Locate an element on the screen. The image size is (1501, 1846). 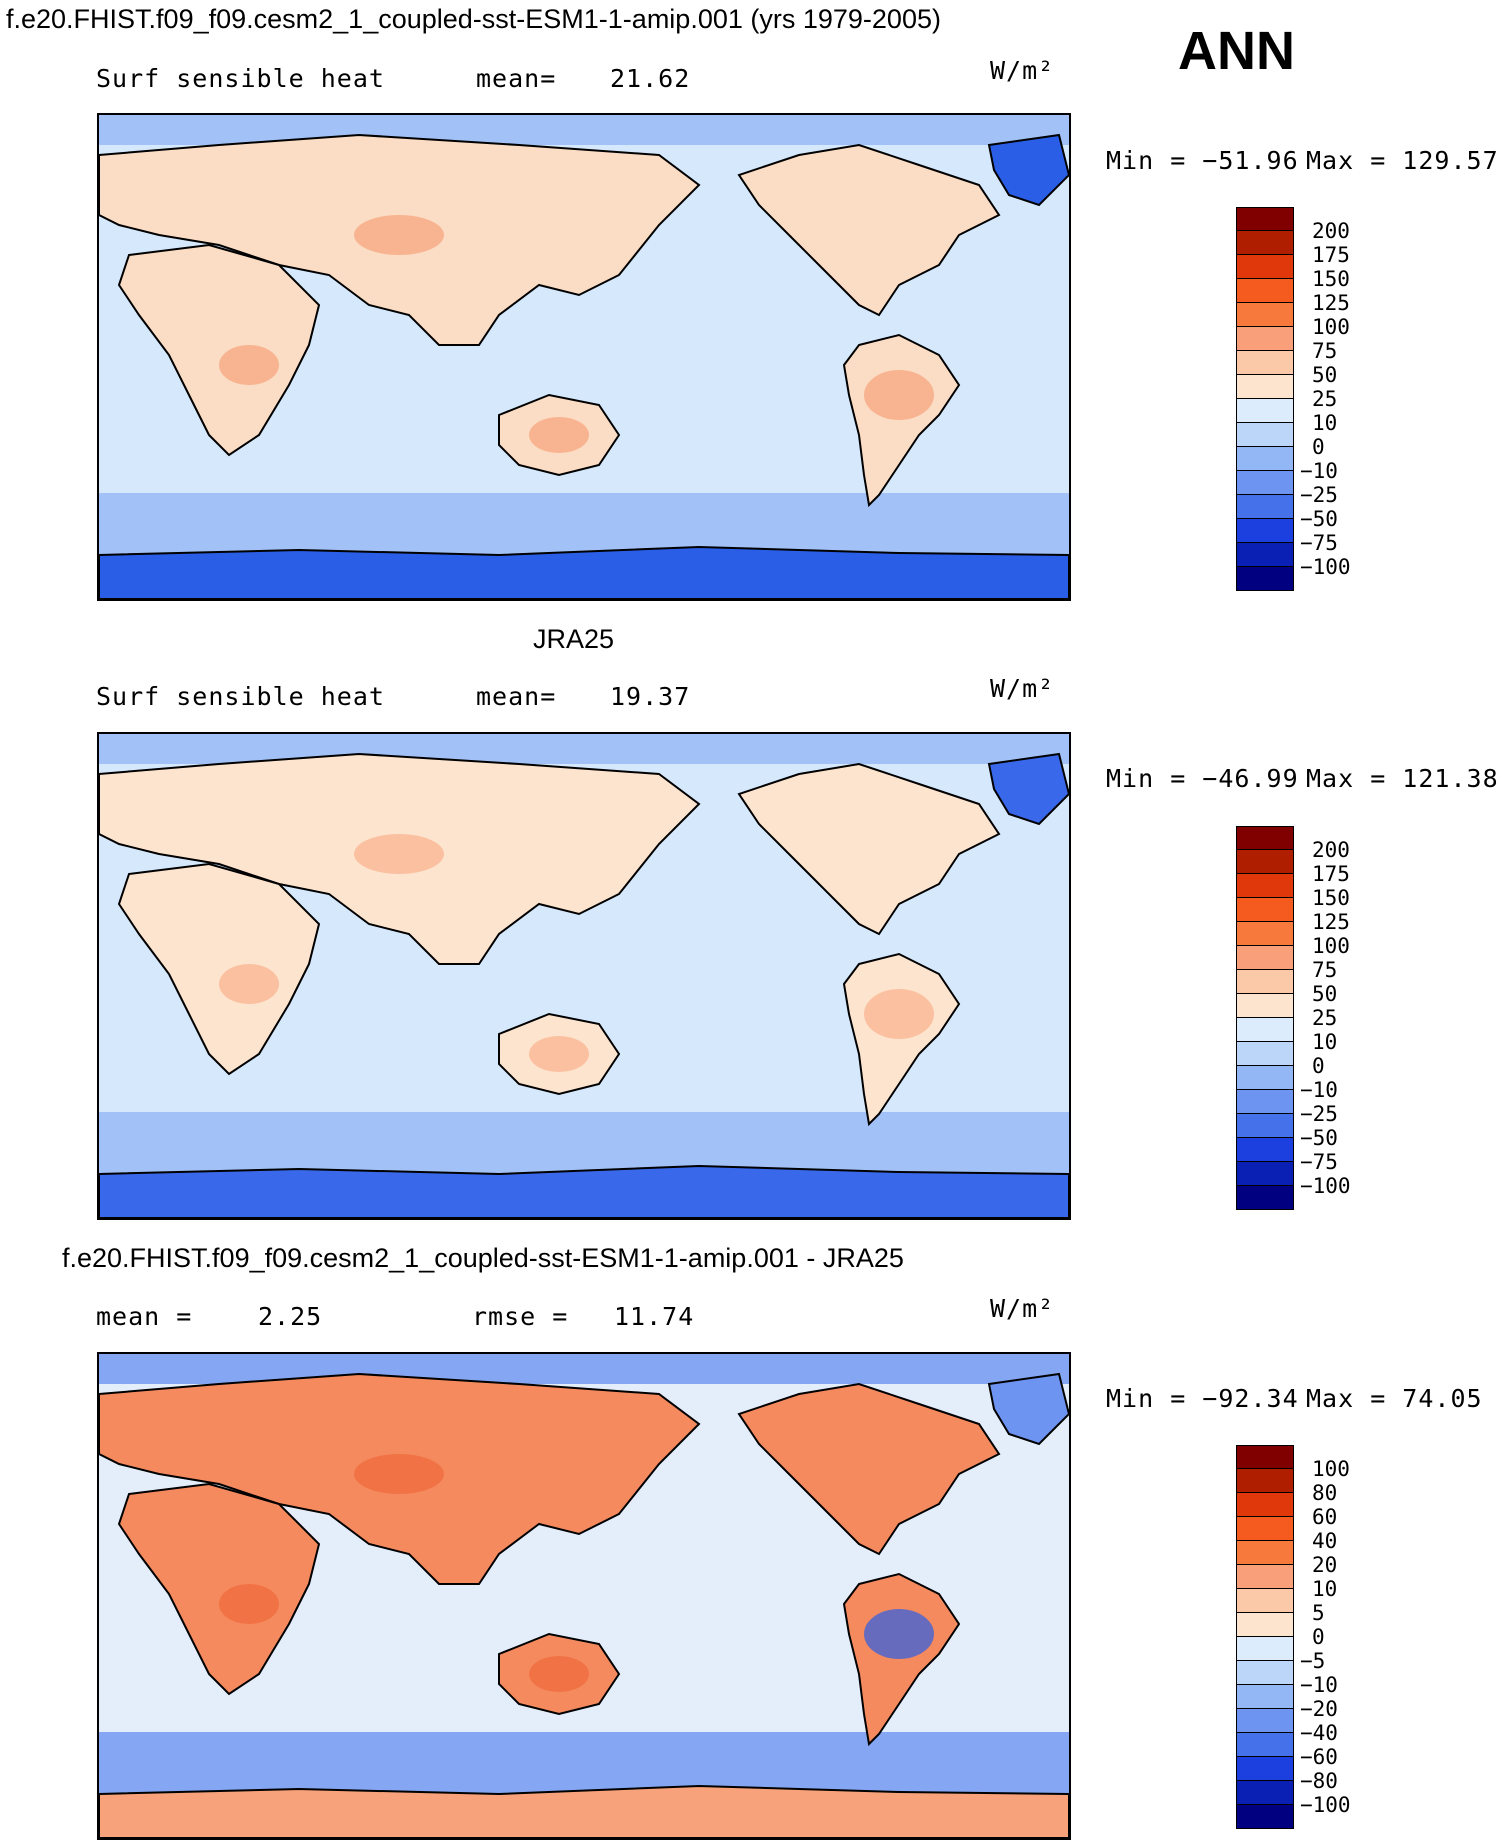
panel2-mean-value: 19.37 is located at coordinates (650, 696).